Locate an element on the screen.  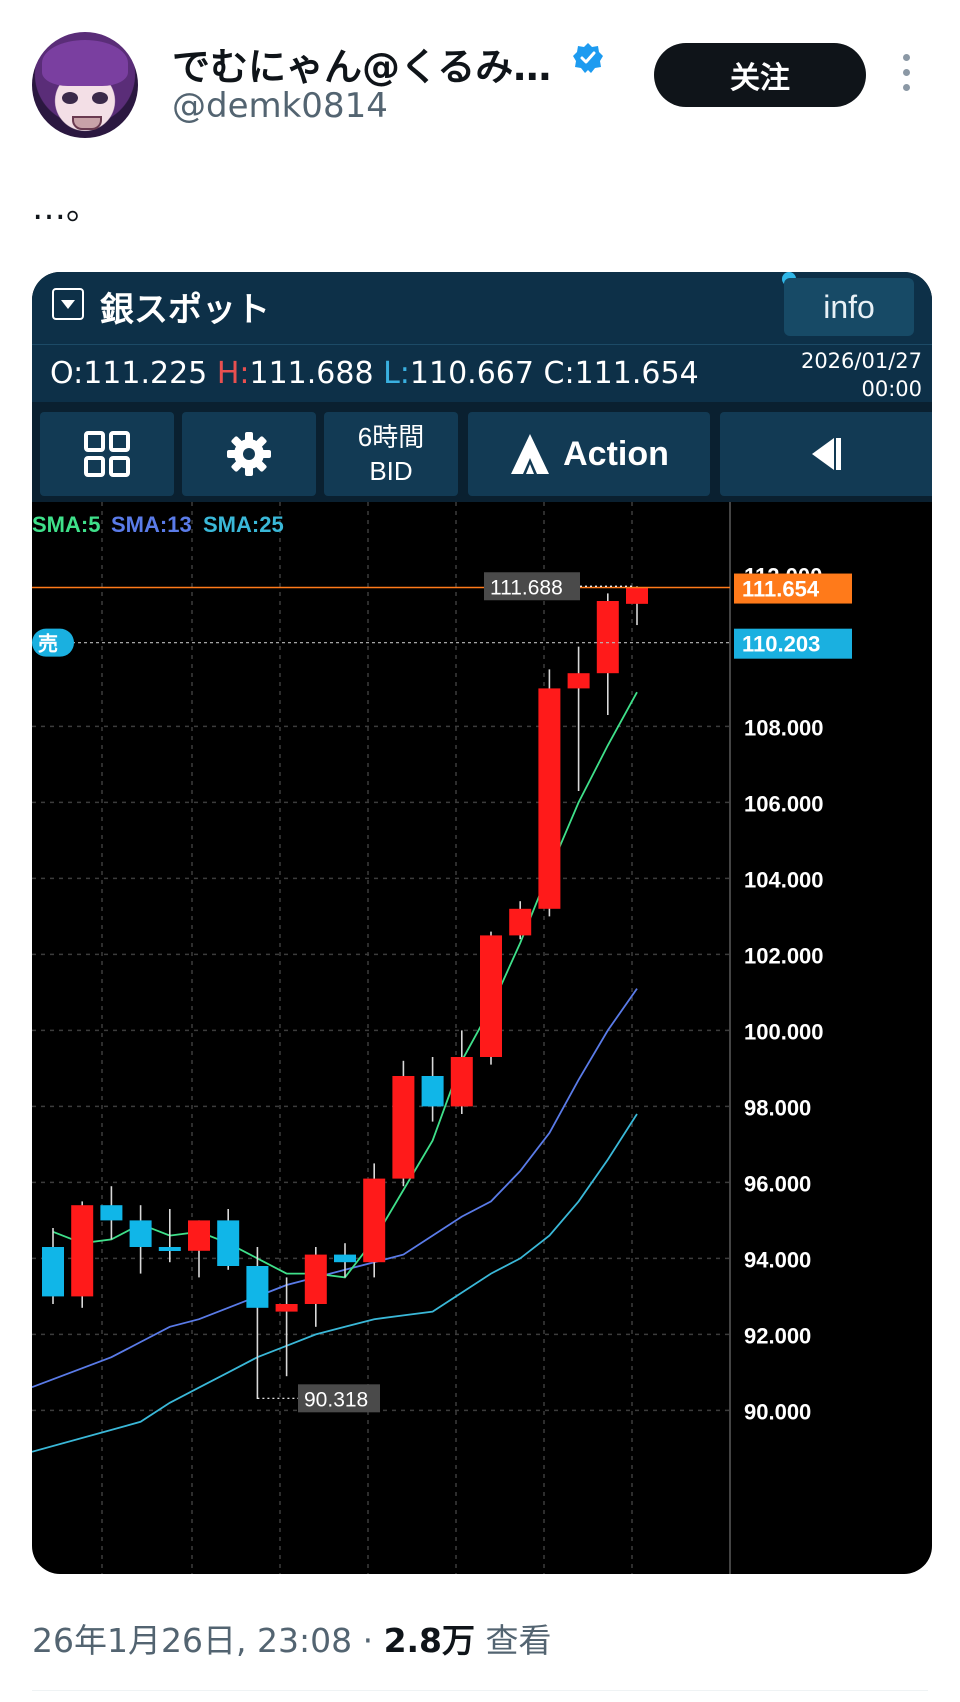
gear-icon is located at coordinates (249, 454).